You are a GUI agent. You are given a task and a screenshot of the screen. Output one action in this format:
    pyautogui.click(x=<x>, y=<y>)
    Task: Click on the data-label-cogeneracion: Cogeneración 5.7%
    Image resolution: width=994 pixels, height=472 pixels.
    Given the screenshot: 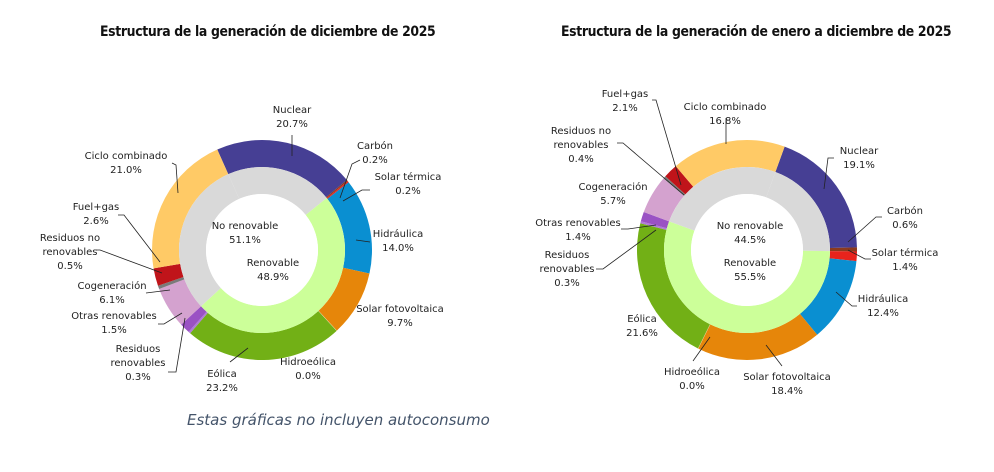 What is the action you would take?
    pyautogui.click(x=612, y=194)
    